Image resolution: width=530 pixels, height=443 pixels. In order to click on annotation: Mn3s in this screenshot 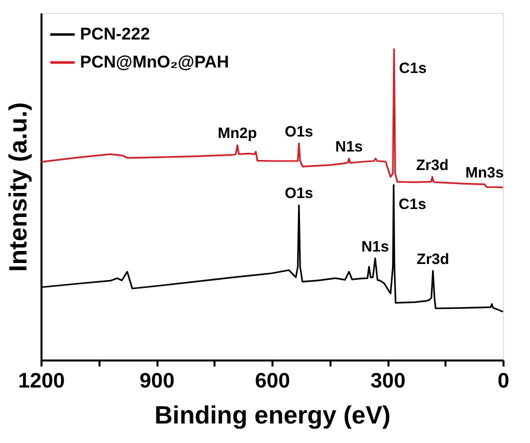, I will do `click(484, 173)`.